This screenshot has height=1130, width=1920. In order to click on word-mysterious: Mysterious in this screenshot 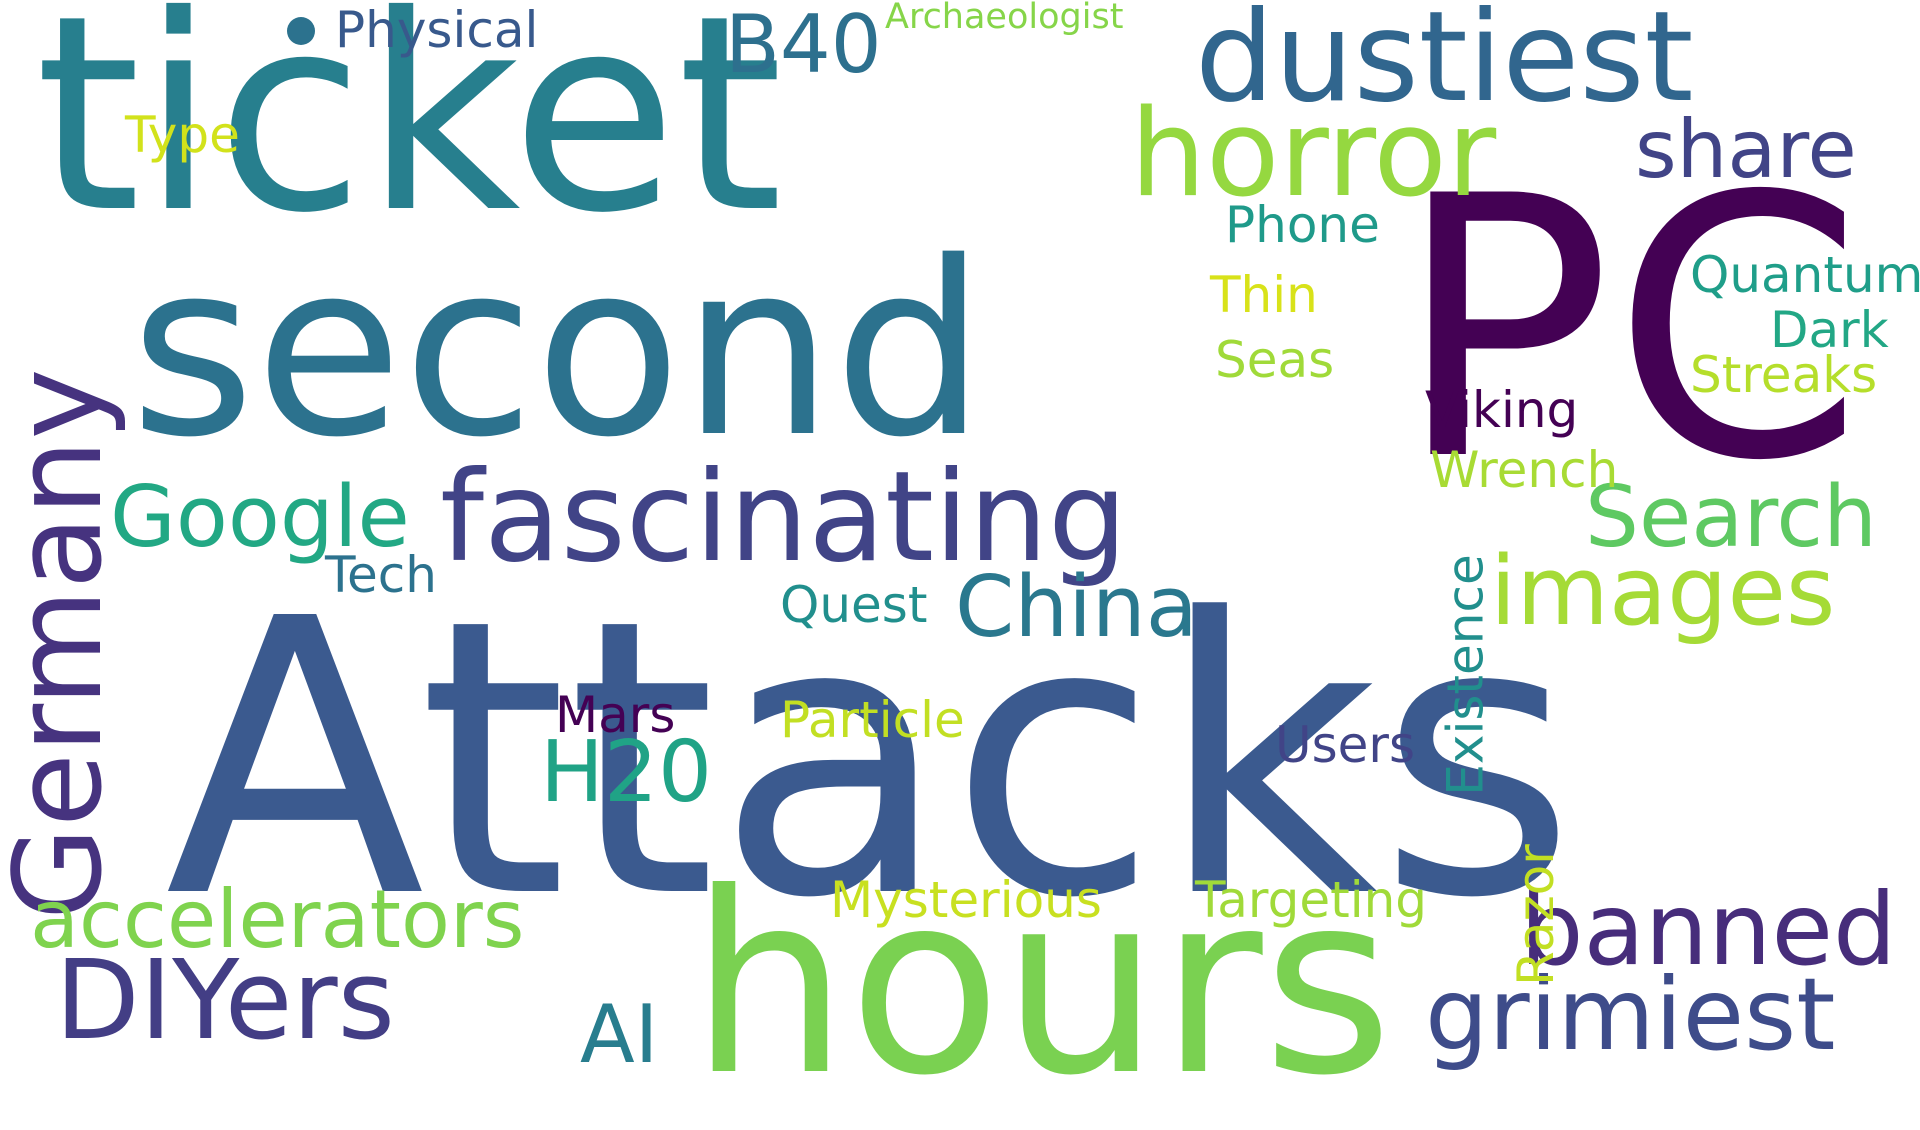, I will do `click(966, 900)`.